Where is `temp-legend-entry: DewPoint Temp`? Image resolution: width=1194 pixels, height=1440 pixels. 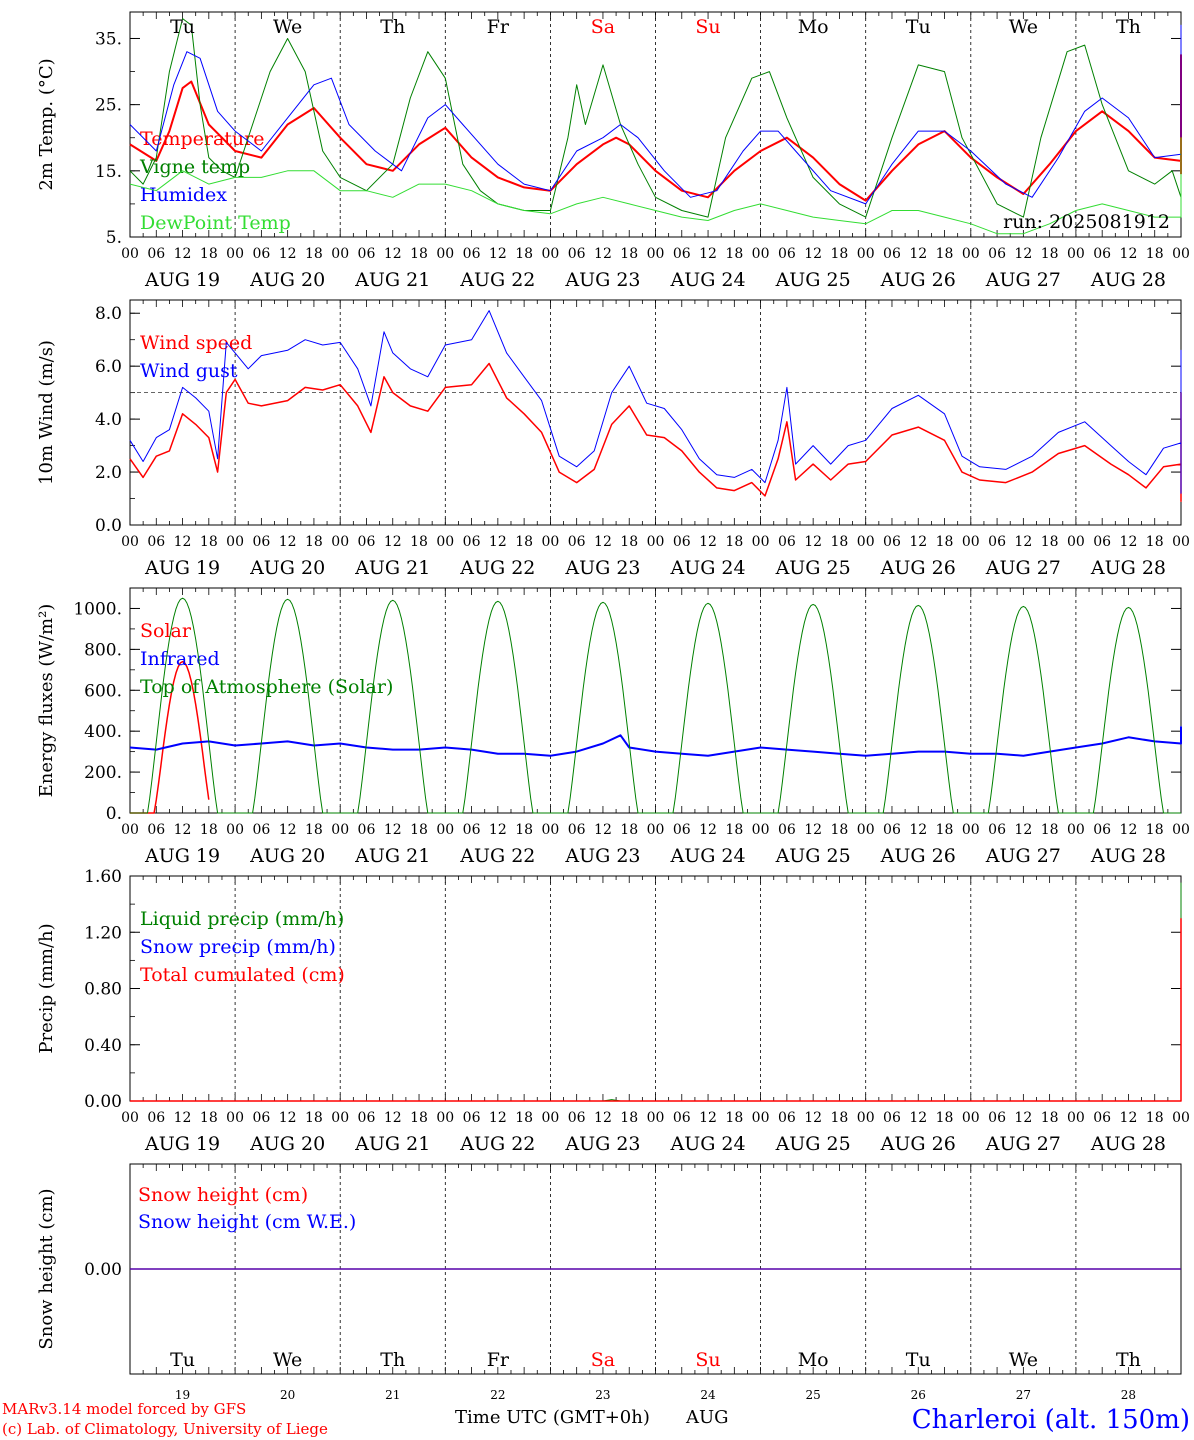
temp-legend-entry: DewPoint Temp is located at coordinates (215, 223).